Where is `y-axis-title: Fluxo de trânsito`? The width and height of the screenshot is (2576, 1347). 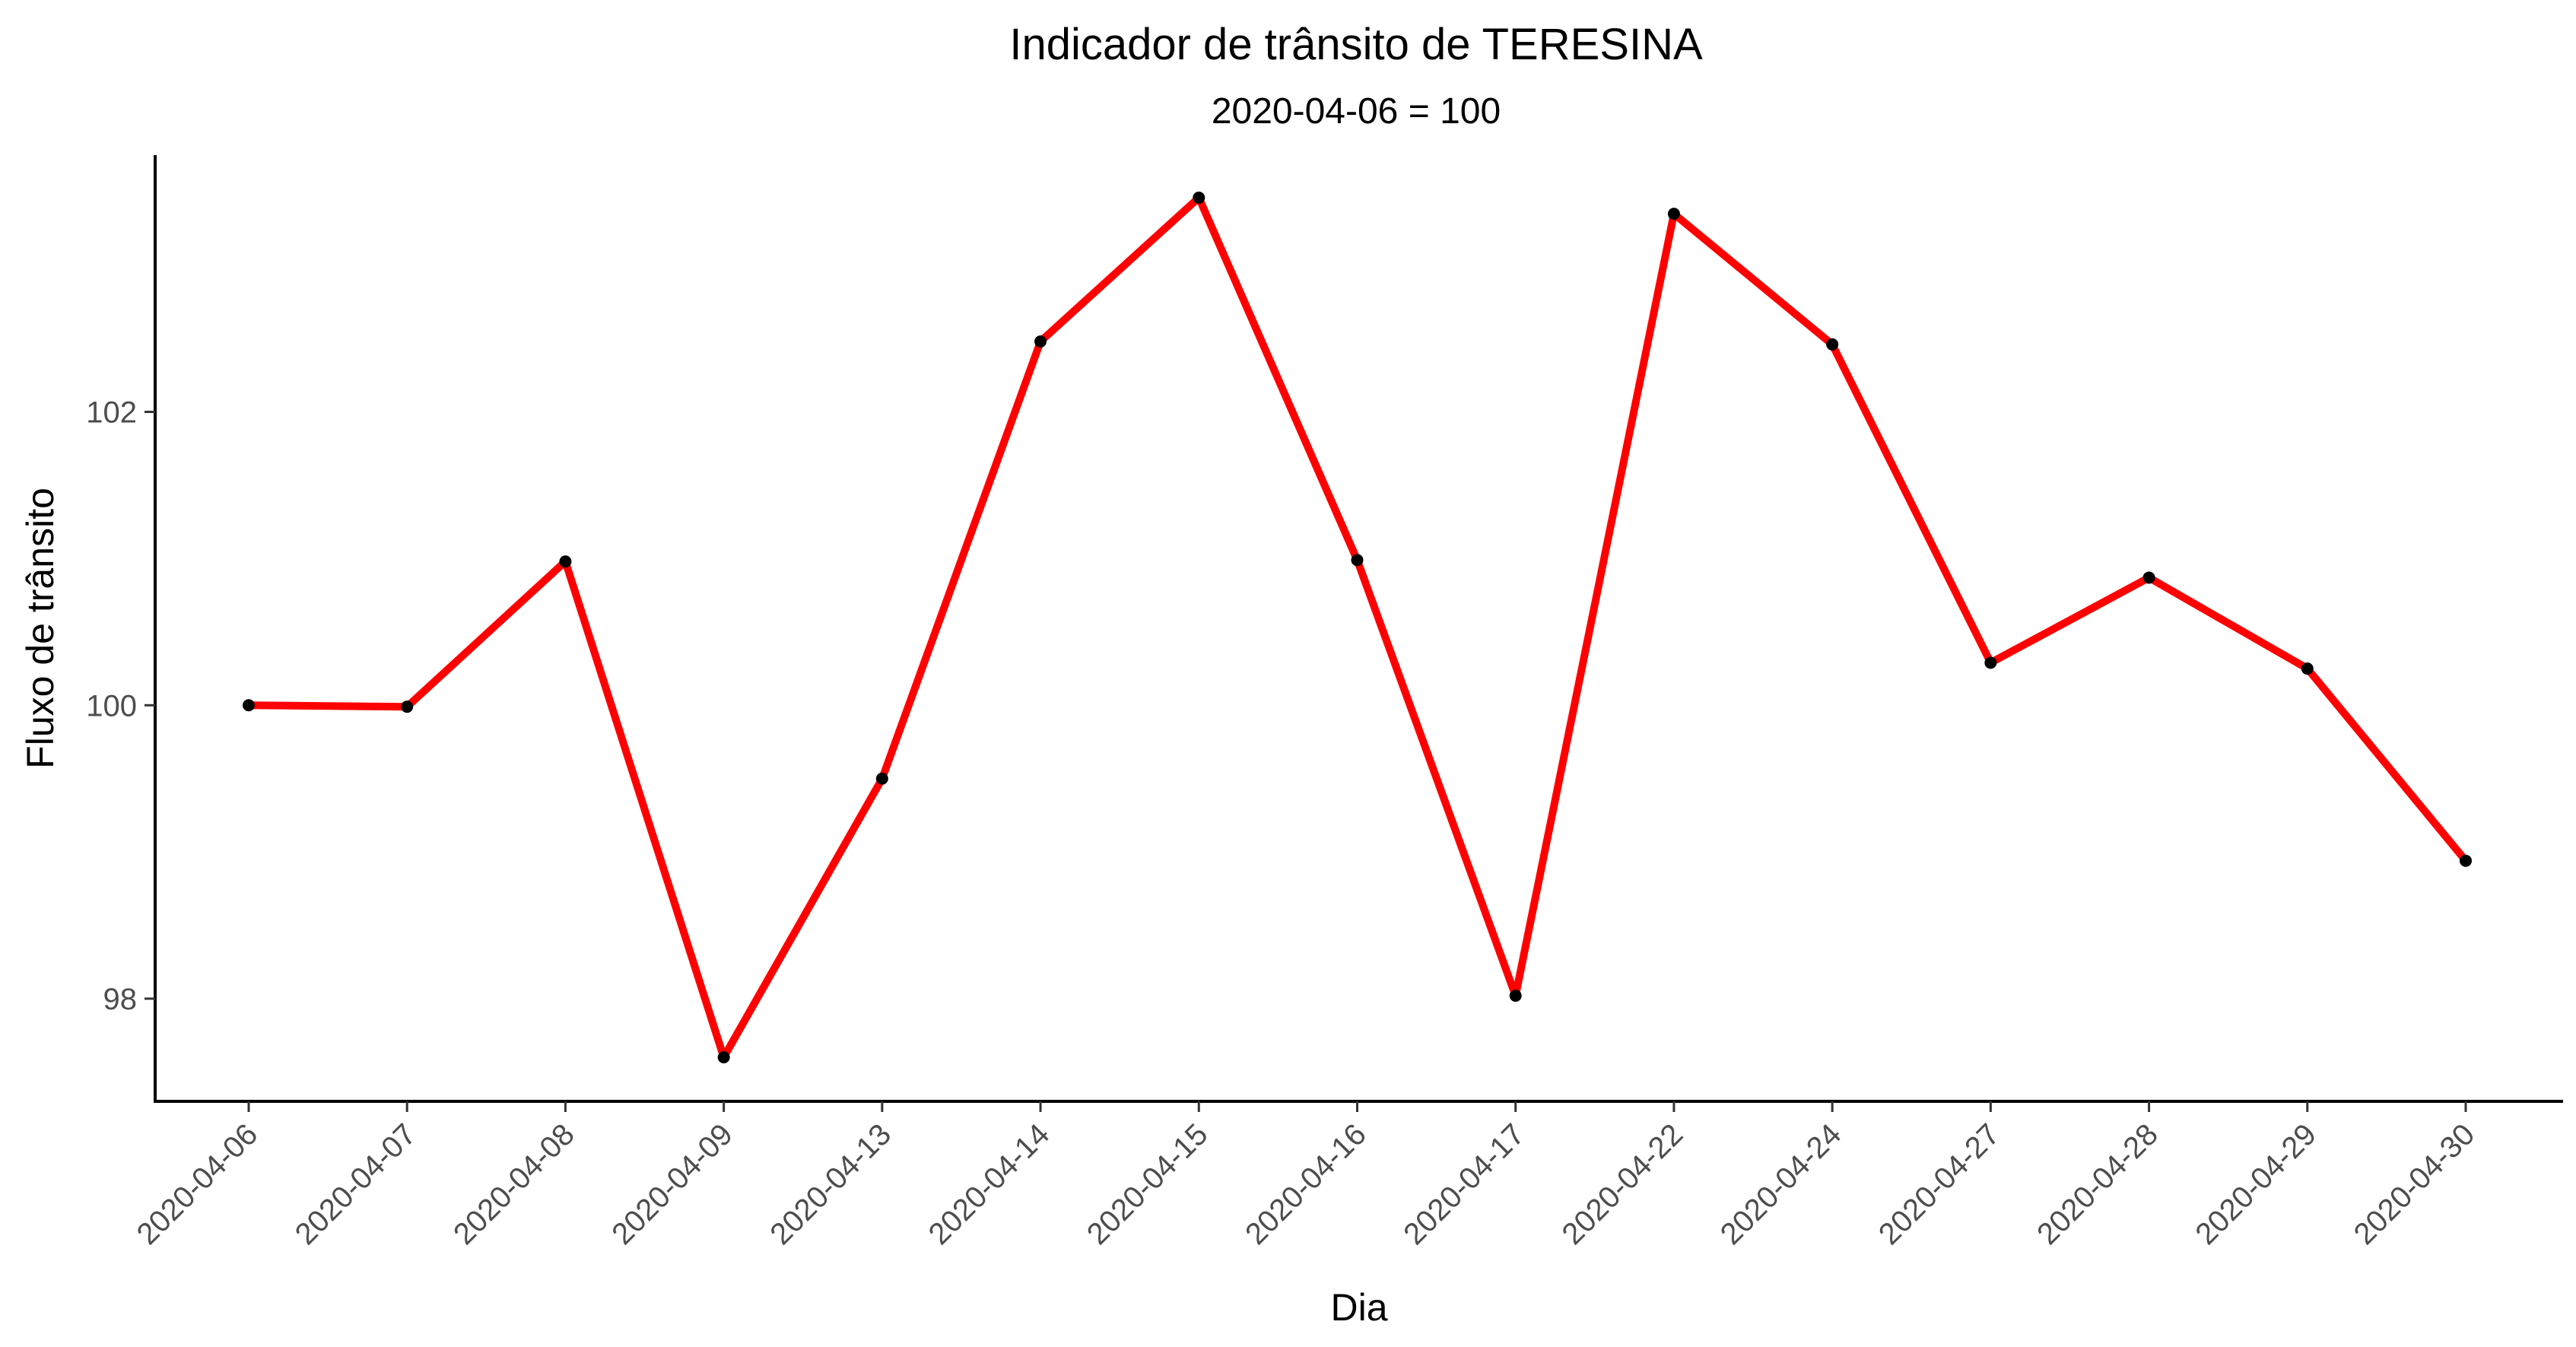 y-axis-title: Fluxo de trânsito is located at coordinates (40, 628).